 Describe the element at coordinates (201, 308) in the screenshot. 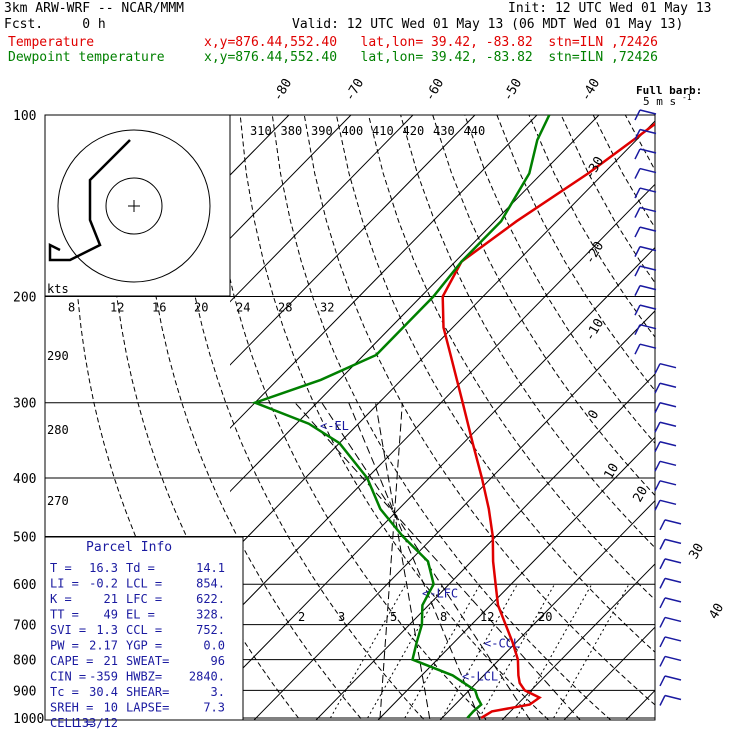

I see `speed-label: 20` at that location.